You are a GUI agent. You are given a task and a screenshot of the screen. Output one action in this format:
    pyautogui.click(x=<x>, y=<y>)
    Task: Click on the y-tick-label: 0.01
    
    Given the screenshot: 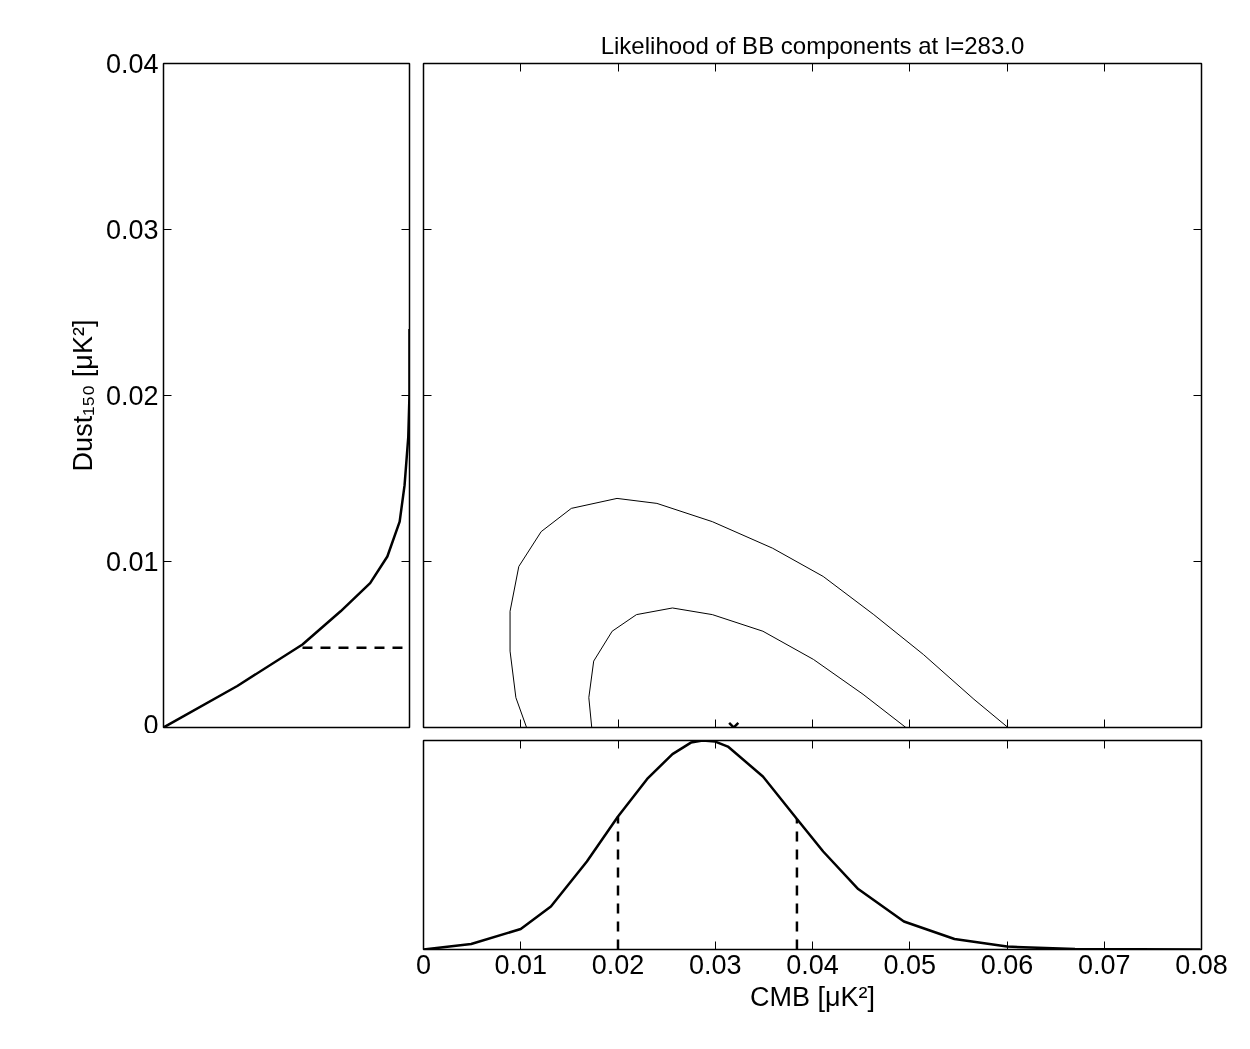 What is the action you would take?
    pyautogui.click(x=132, y=562)
    